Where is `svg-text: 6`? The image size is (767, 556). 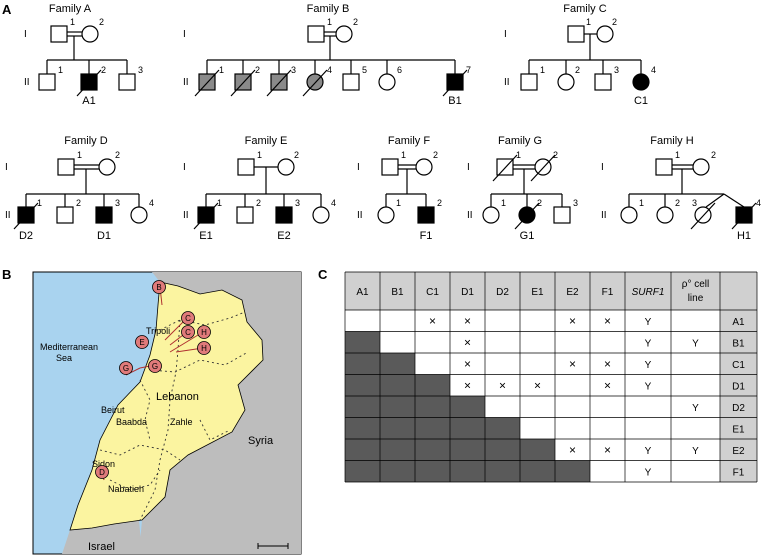
svg-text: 6 is located at coordinates (399, 70).